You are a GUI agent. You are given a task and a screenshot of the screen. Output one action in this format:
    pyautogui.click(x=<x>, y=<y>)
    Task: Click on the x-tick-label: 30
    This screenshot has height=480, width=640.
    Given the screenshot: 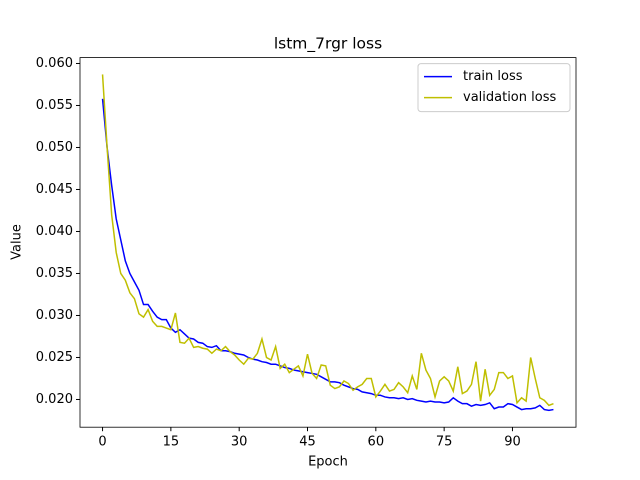 What is the action you would take?
    pyautogui.click(x=239, y=442)
    